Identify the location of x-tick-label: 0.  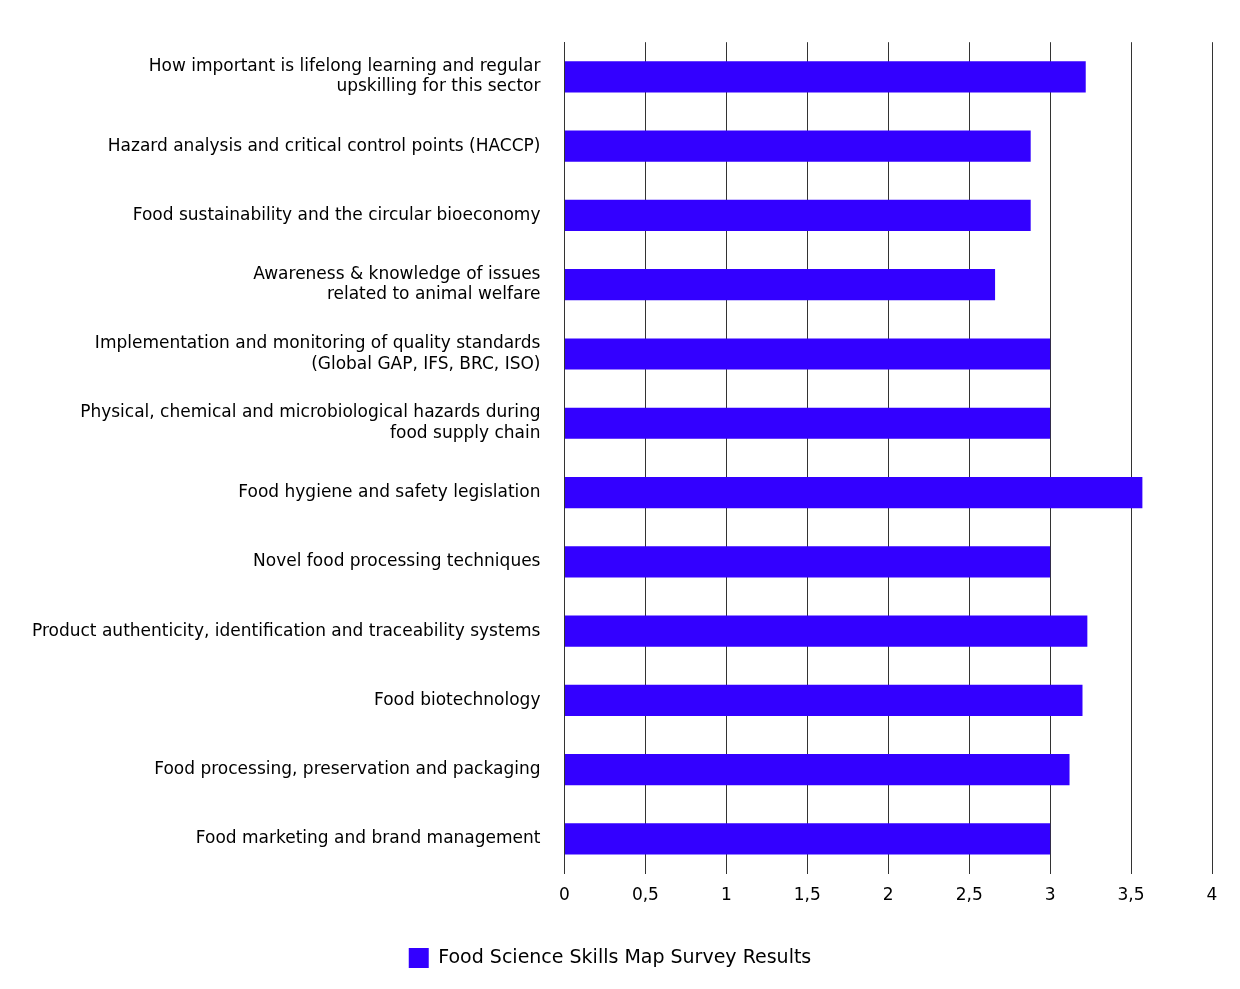
(564, 894).